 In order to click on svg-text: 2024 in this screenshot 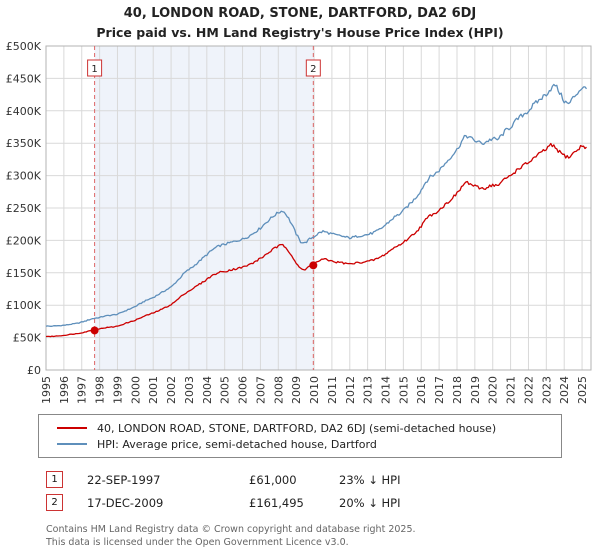, I will do `click(564, 390)`.